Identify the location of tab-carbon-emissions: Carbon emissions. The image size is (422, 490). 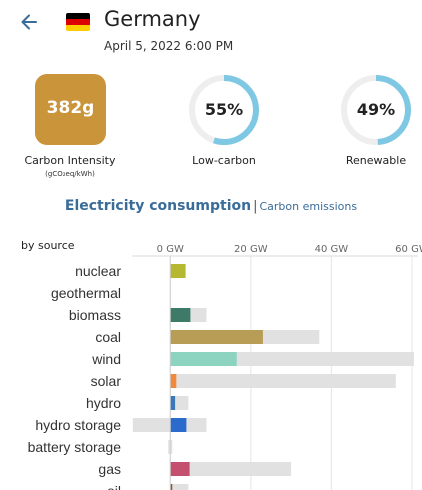
(308, 206).